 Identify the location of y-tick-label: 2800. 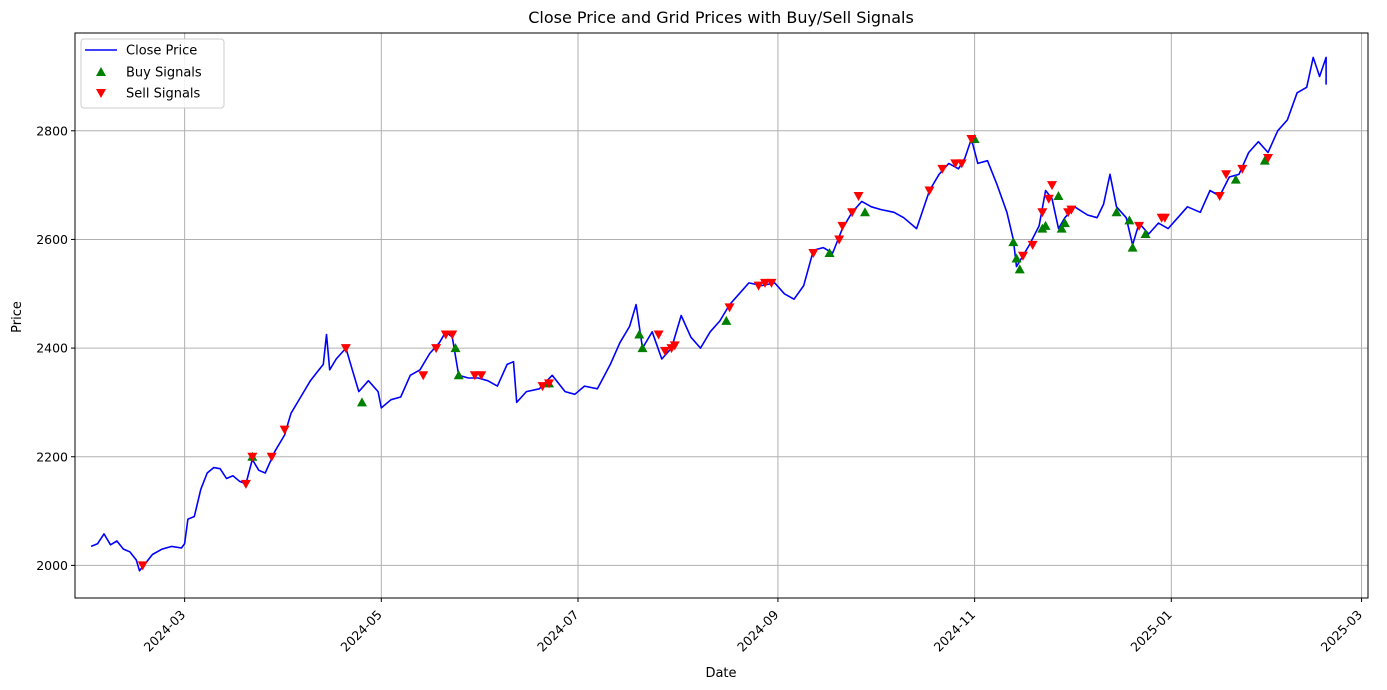
(52, 130).